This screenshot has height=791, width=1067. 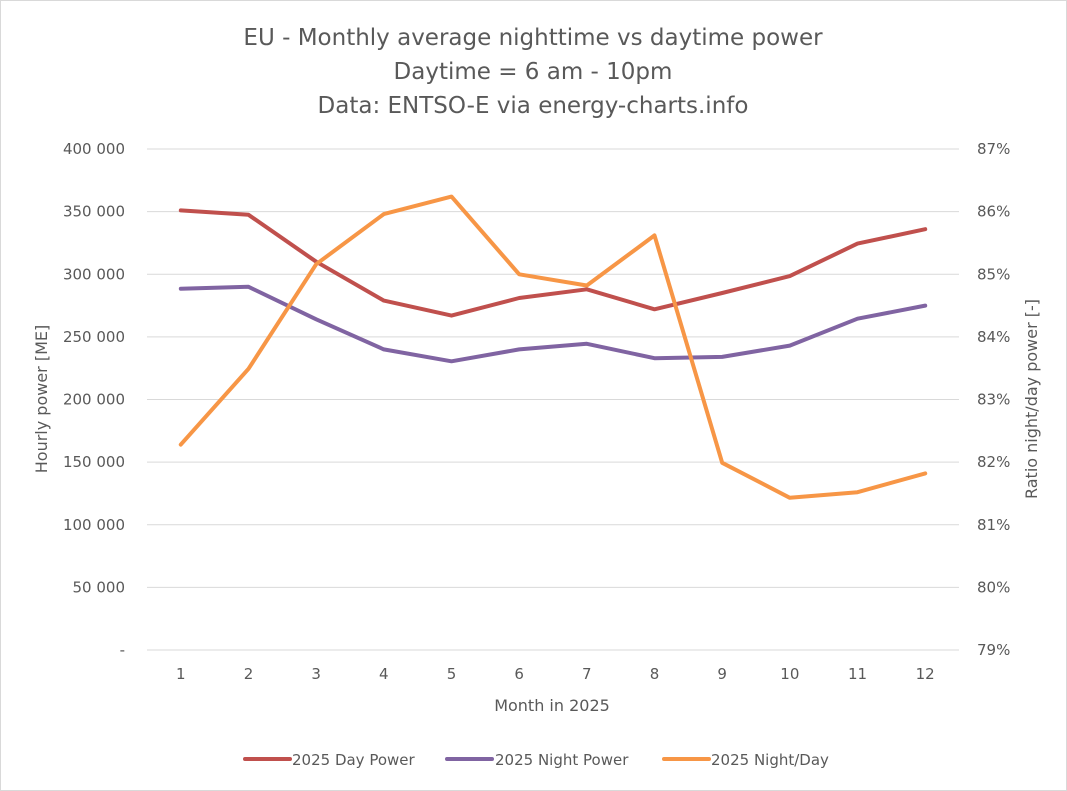 I want to click on x-tick-label: 10, so click(x=789, y=674).